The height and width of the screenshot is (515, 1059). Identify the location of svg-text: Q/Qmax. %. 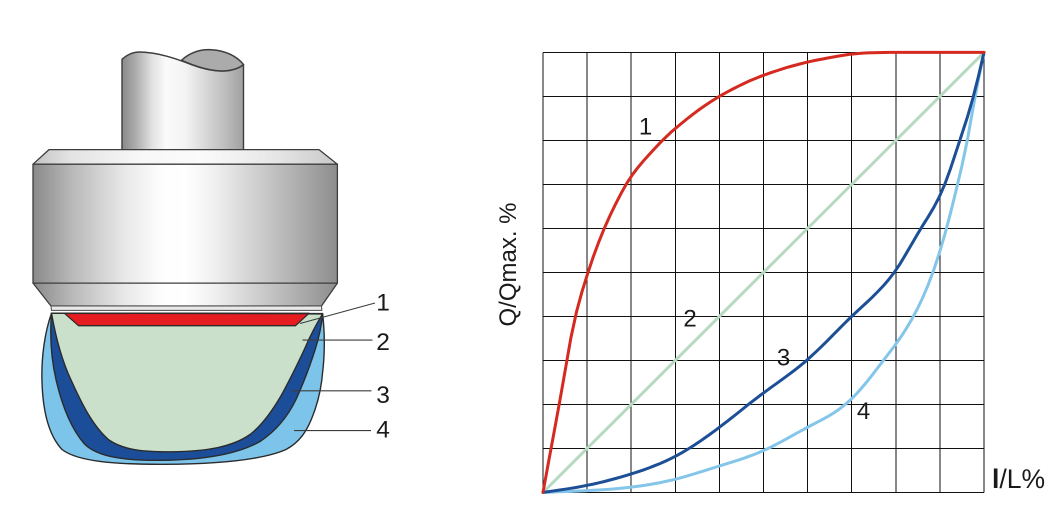
(508, 264).